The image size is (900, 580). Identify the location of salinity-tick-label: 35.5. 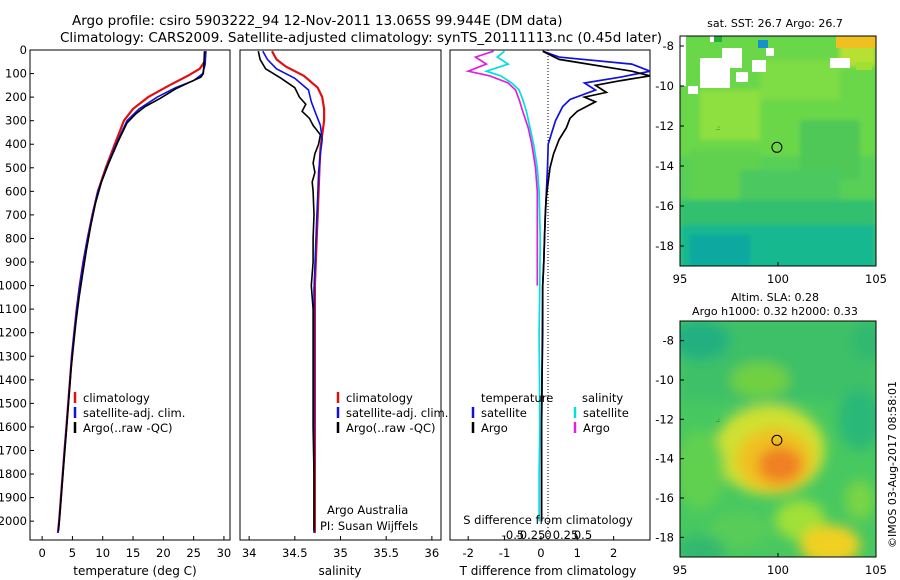
(386, 553).